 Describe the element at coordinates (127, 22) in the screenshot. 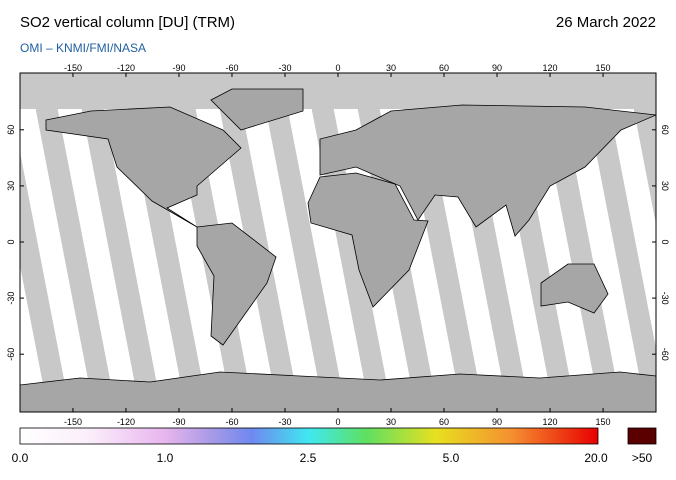

I see `title: SO2 vertical column [DU] (TRM)` at that location.